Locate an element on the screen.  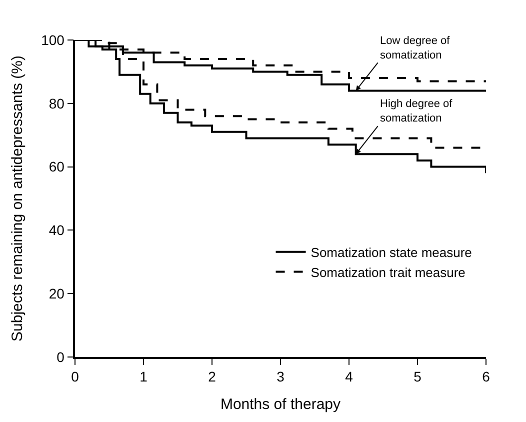
x-tick-label: 6 is located at coordinates (486, 376).